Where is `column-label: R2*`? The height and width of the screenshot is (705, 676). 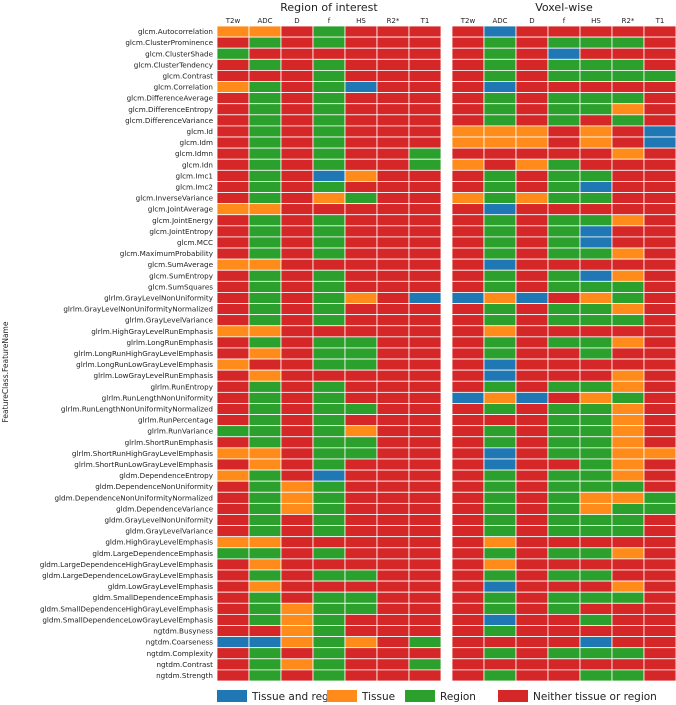 column-label: R2* is located at coordinates (393, 21).